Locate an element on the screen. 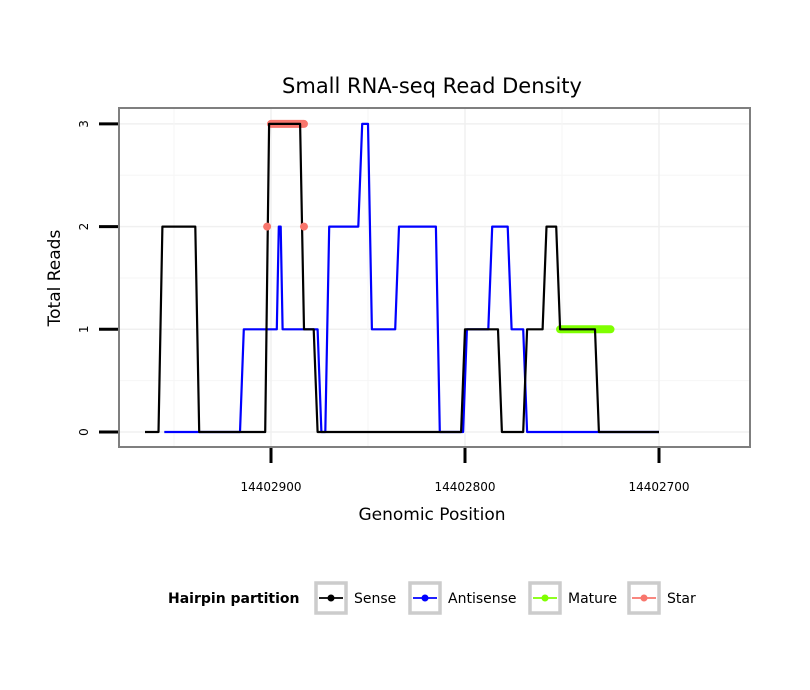 The image size is (810, 690). legend-items: Sense Antisense Mature Star is located at coordinates (505, 598).